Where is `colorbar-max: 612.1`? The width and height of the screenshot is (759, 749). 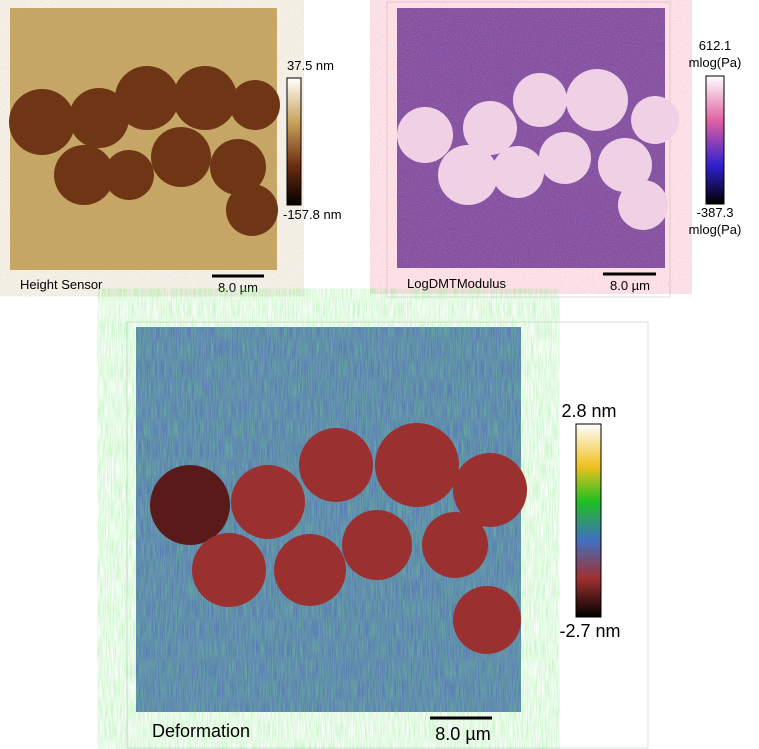
colorbar-max: 612.1 is located at coordinates (715, 45).